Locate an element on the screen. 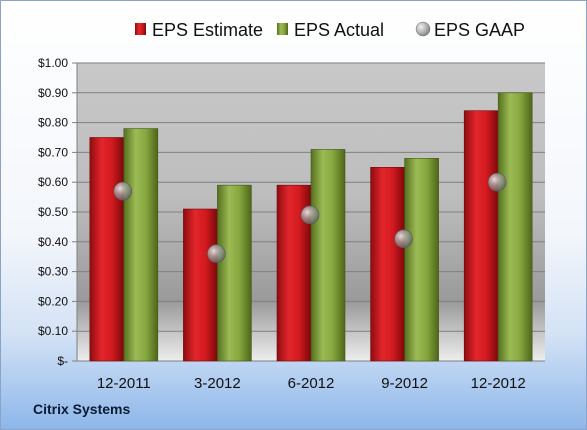 Image resolution: width=587 pixels, height=430 pixels. y-tick-label: $0.80 is located at coordinates (53, 123).